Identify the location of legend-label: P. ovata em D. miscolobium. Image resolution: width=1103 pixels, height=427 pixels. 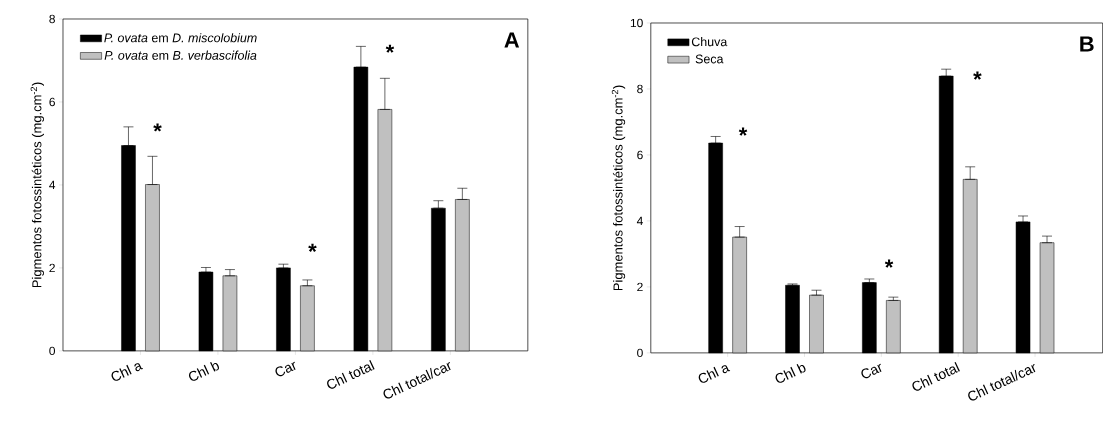
(180, 38).